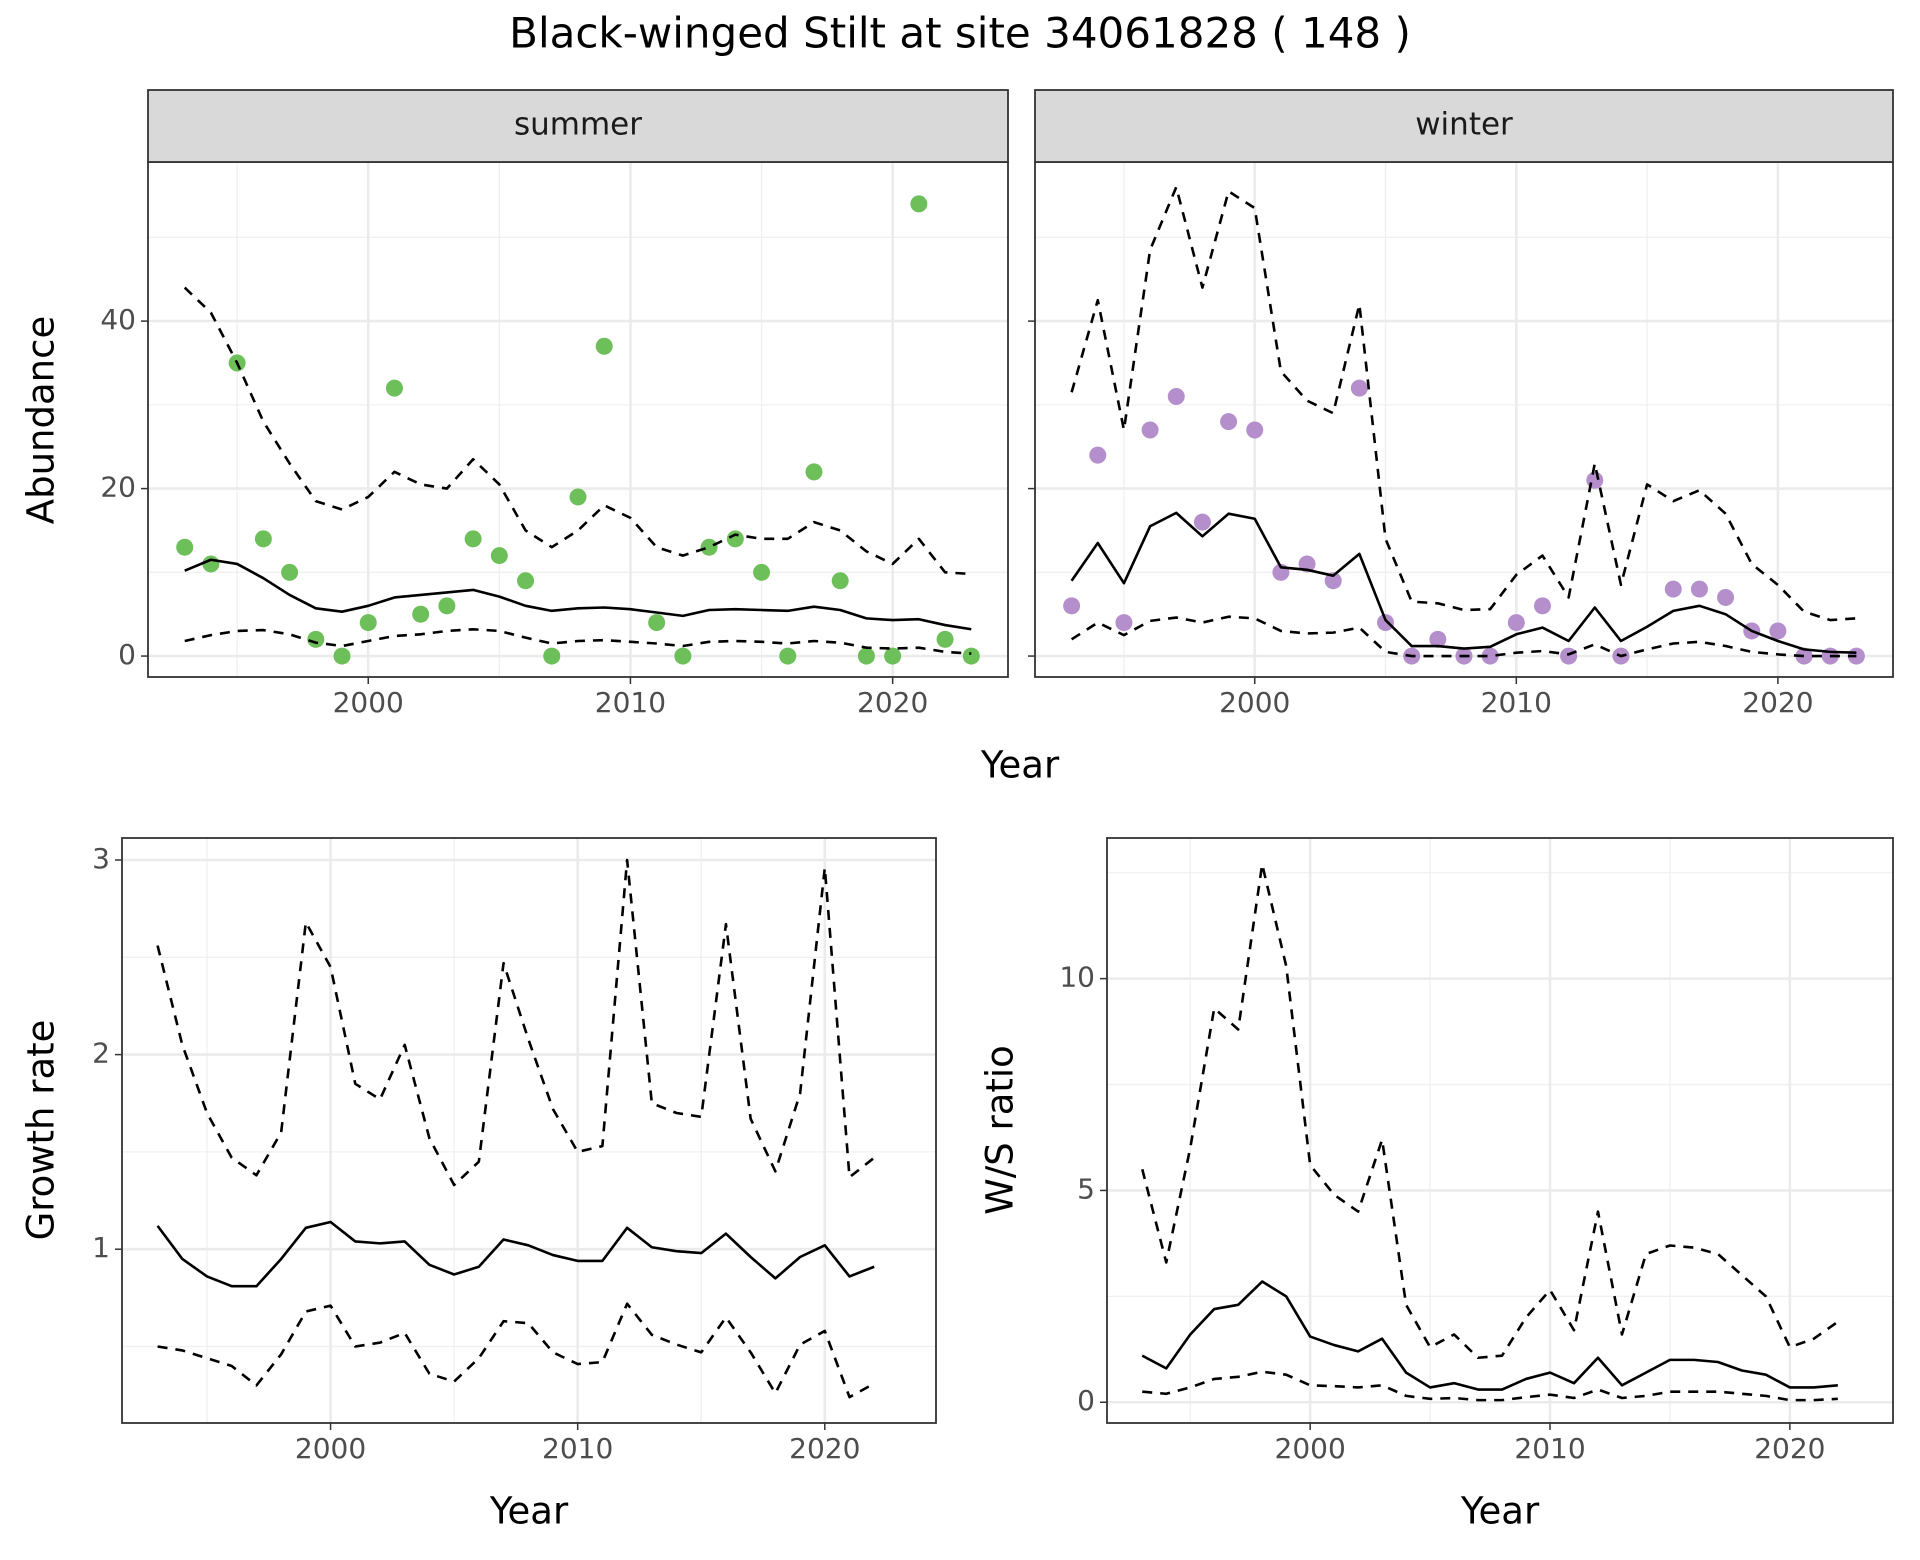 The image size is (1920, 1560). Describe the element at coordinates (101, 1053) in the screenshot. I see `y-tick-label: 2` at that location.